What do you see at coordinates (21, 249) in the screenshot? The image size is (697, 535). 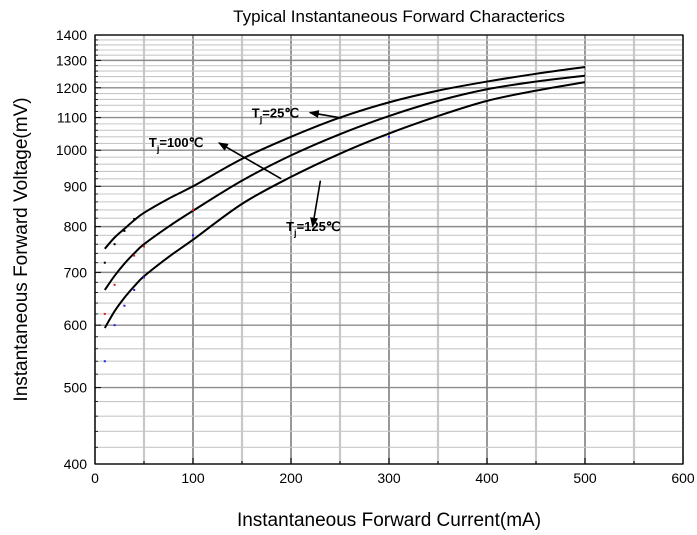 I see `y-axis-label: Instantaneous Forward Voltage(mV)` at bounding box center [21, 249].